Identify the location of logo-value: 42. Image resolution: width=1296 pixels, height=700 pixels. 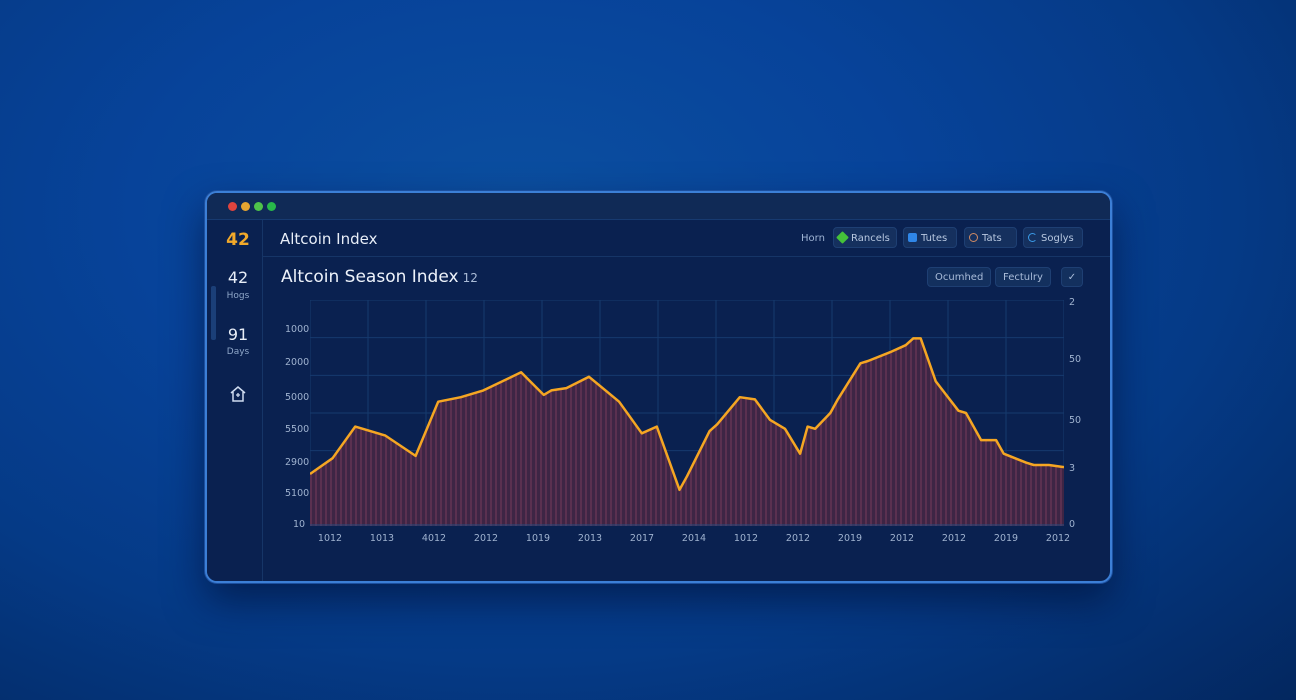
(238, 240).